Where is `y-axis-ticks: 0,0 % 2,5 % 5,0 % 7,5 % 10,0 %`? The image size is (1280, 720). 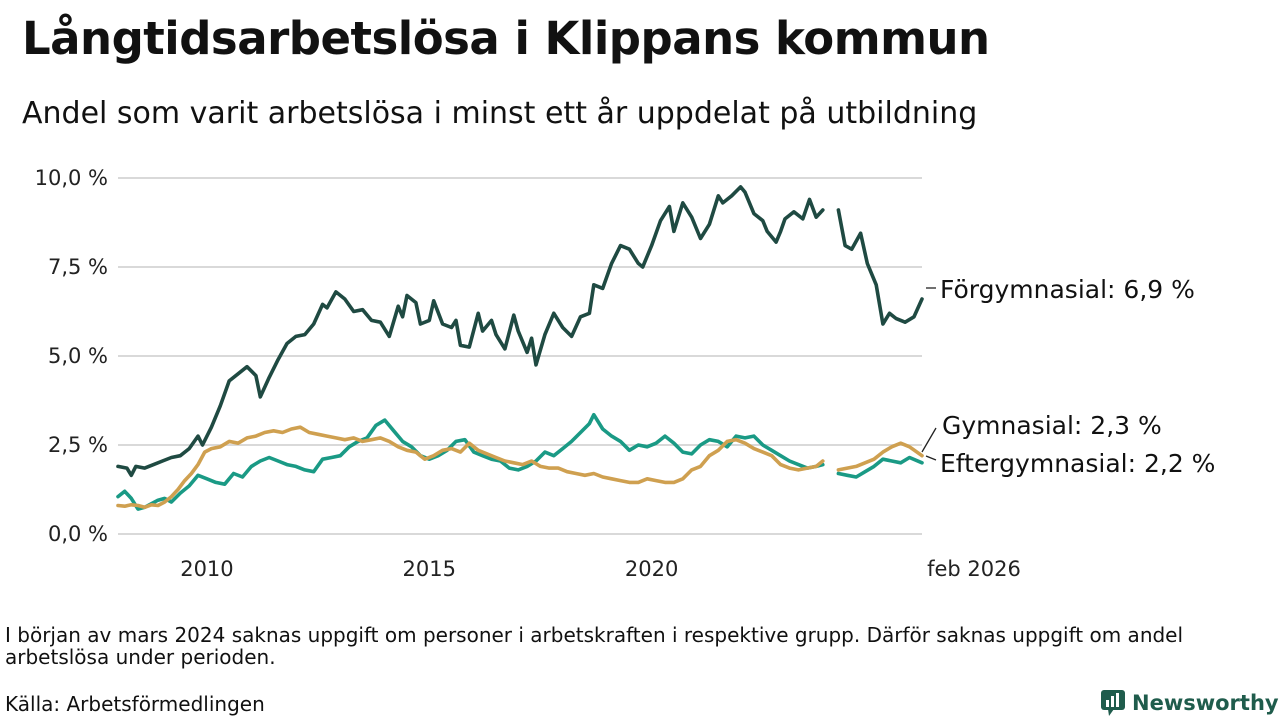
y-axis-ticks: 0,0 % 2,5 % 5,0 % 7,5 % 10,0 % is located at coordinates (71, 356).